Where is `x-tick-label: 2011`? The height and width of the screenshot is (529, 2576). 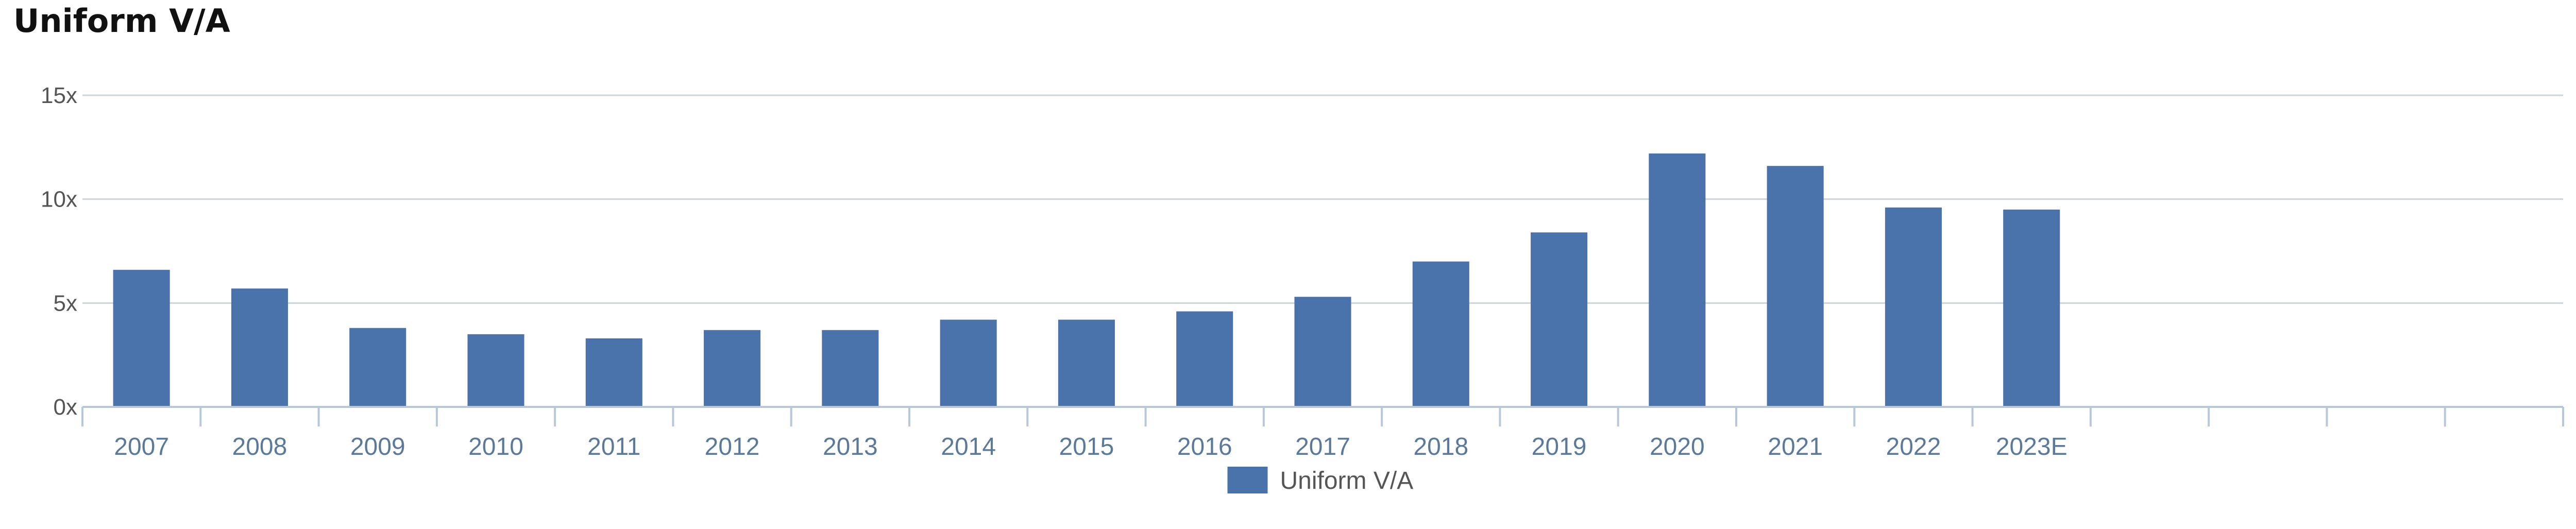
x-tick-label: 2011 is located at coordinates (613, 447).